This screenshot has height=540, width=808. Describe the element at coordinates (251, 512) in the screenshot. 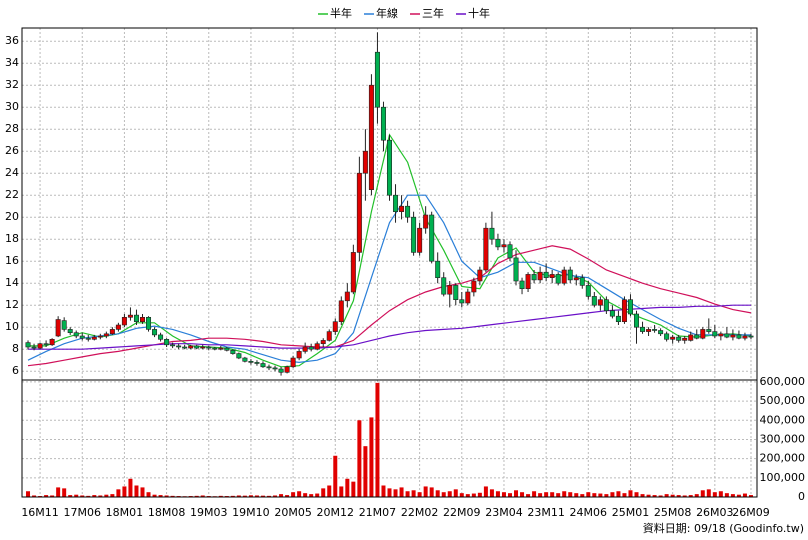

I see `x-tick-label: 19M10` at that location.